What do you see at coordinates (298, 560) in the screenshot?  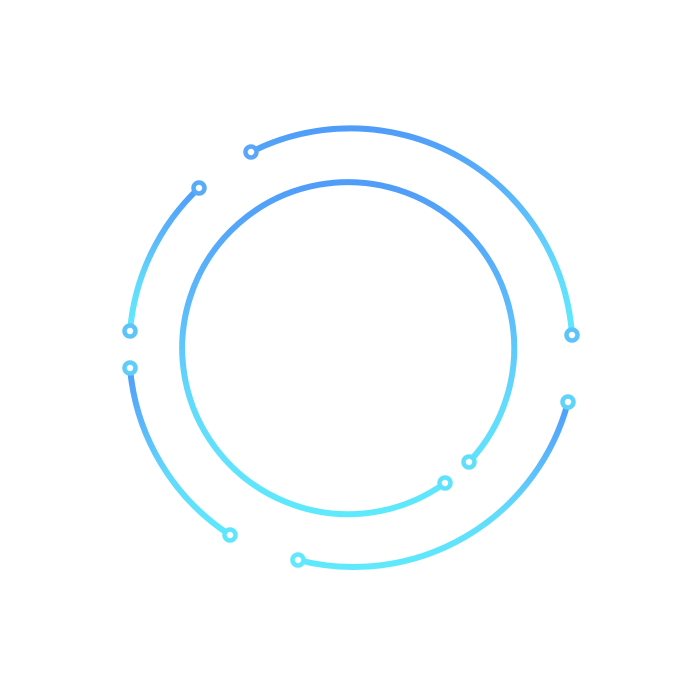 I see `marker-outer-bottom-center` at bounding box center [298, 560].